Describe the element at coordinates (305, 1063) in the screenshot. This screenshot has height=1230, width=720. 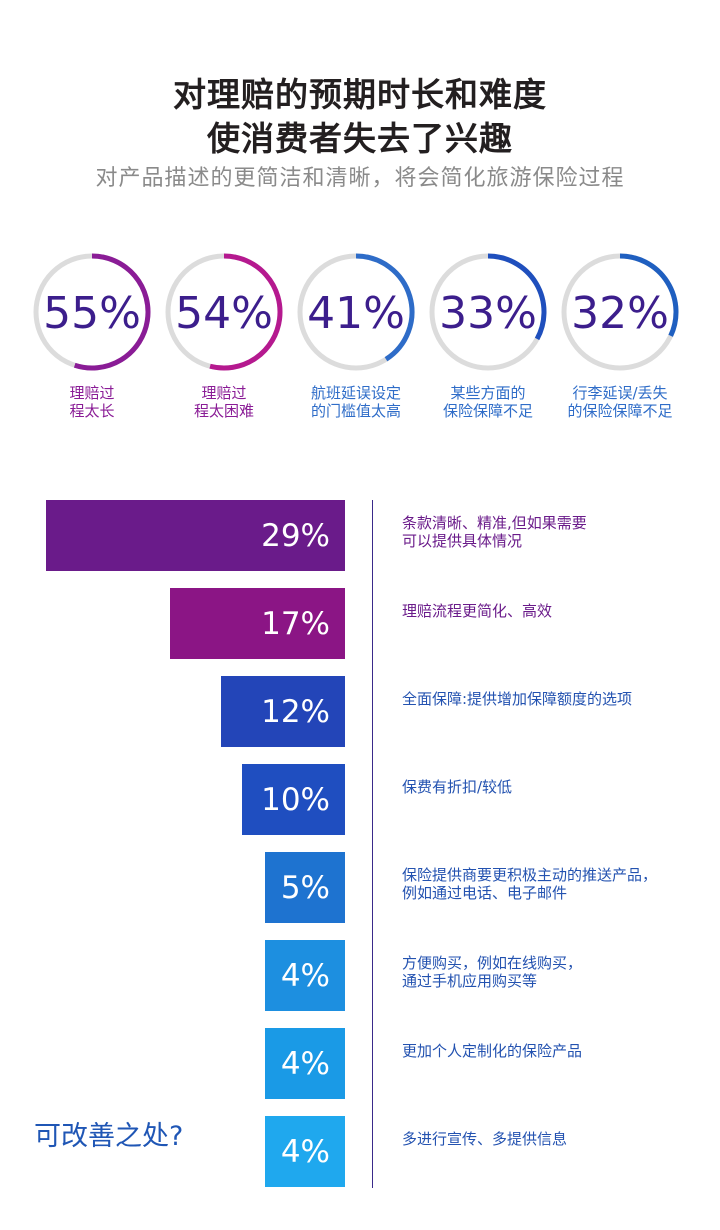
I see `bar-7: 4%` at that location.